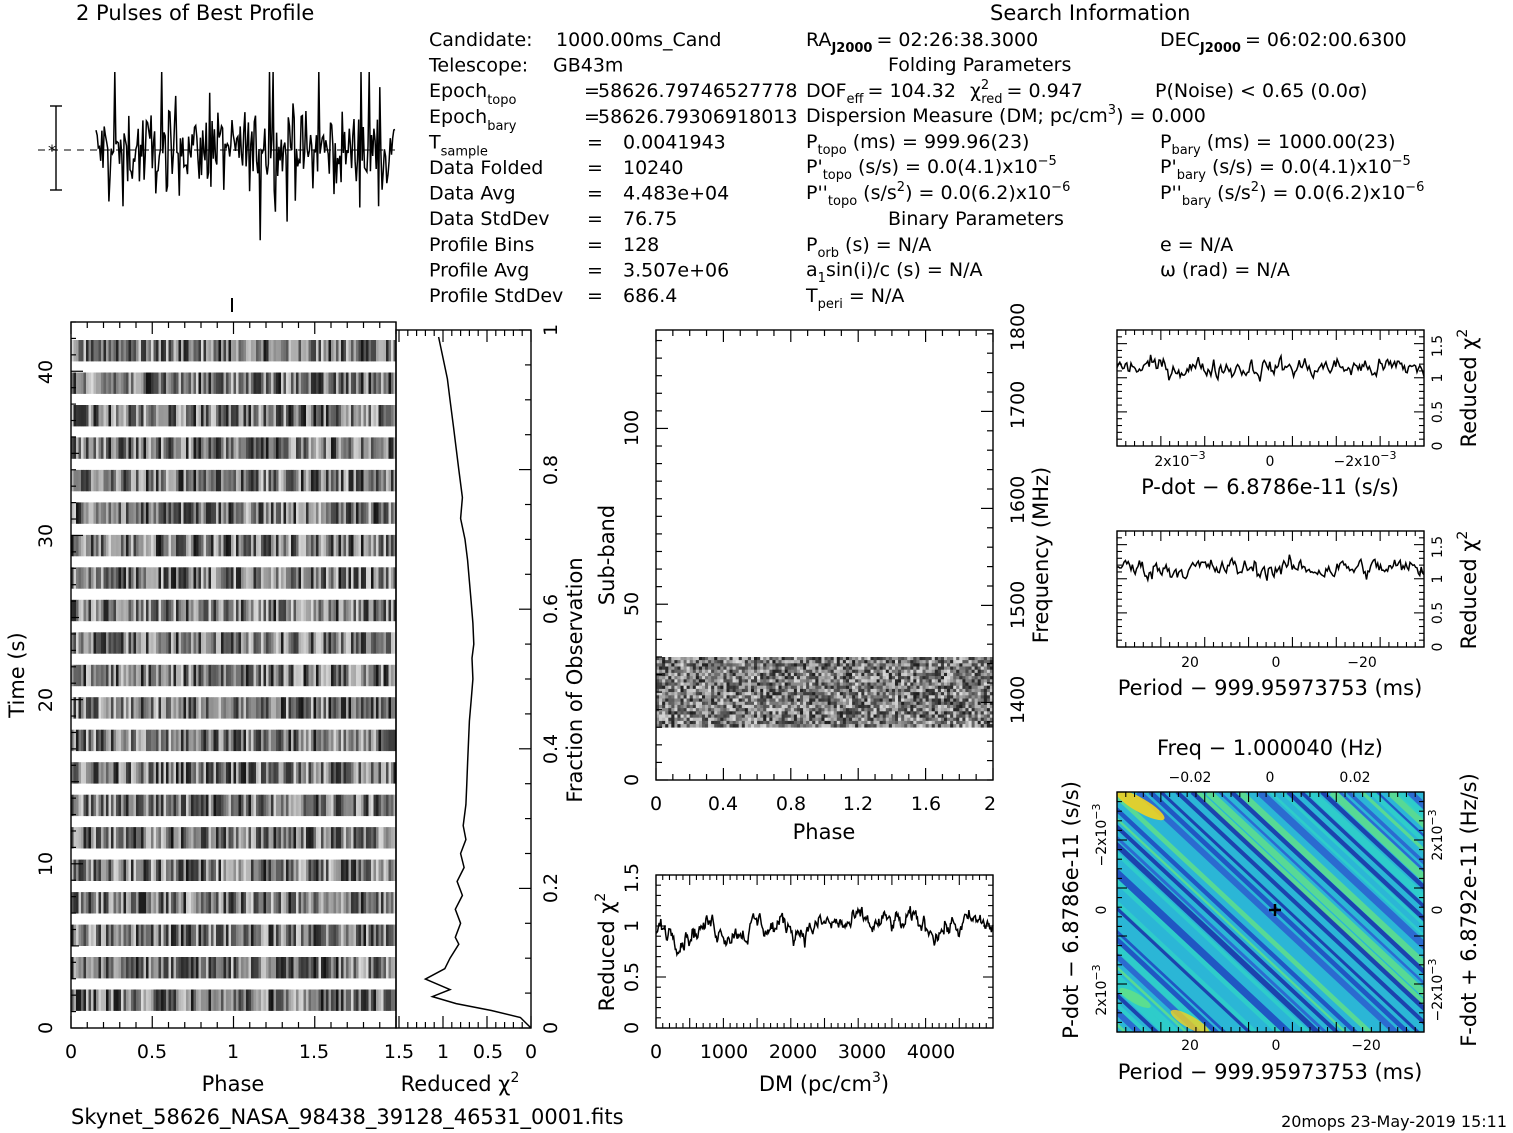 This screenshot has width=1513, height=1133. Describe the element at coordinates (551, 1028) in the screenshot. I see `tc-ytick: 0` at that location.